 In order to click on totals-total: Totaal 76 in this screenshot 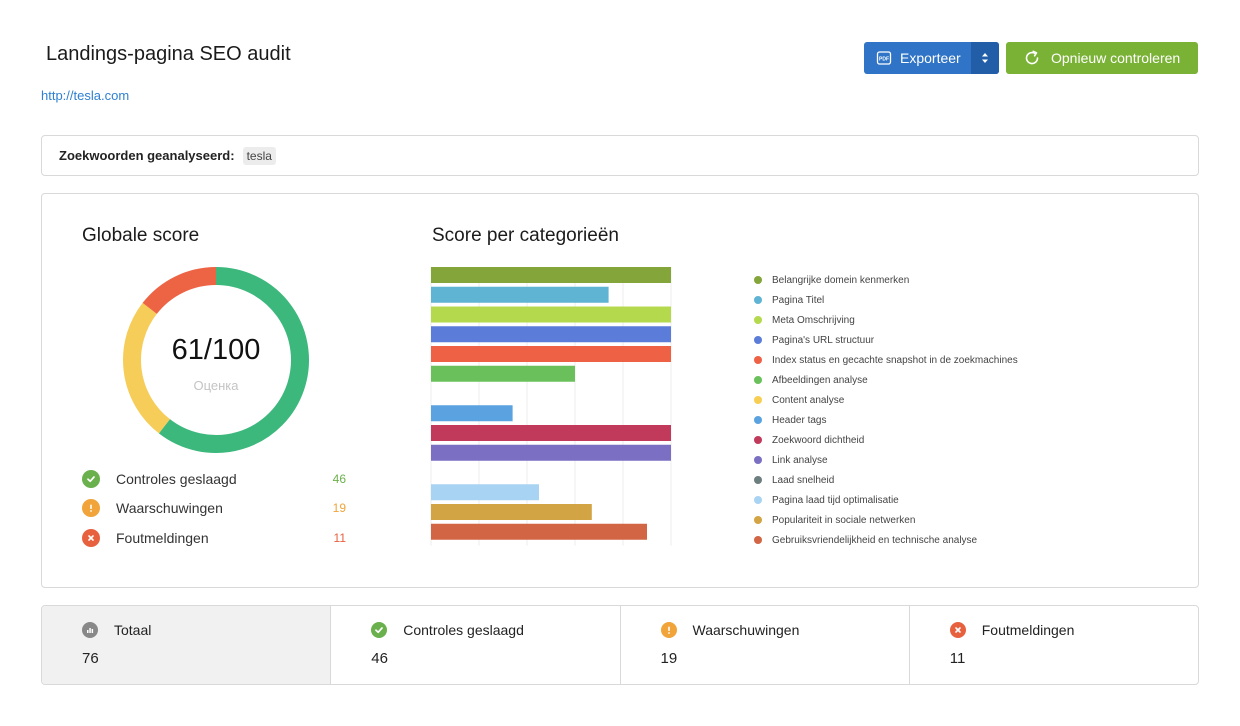, I will do `click(186, 645)`.